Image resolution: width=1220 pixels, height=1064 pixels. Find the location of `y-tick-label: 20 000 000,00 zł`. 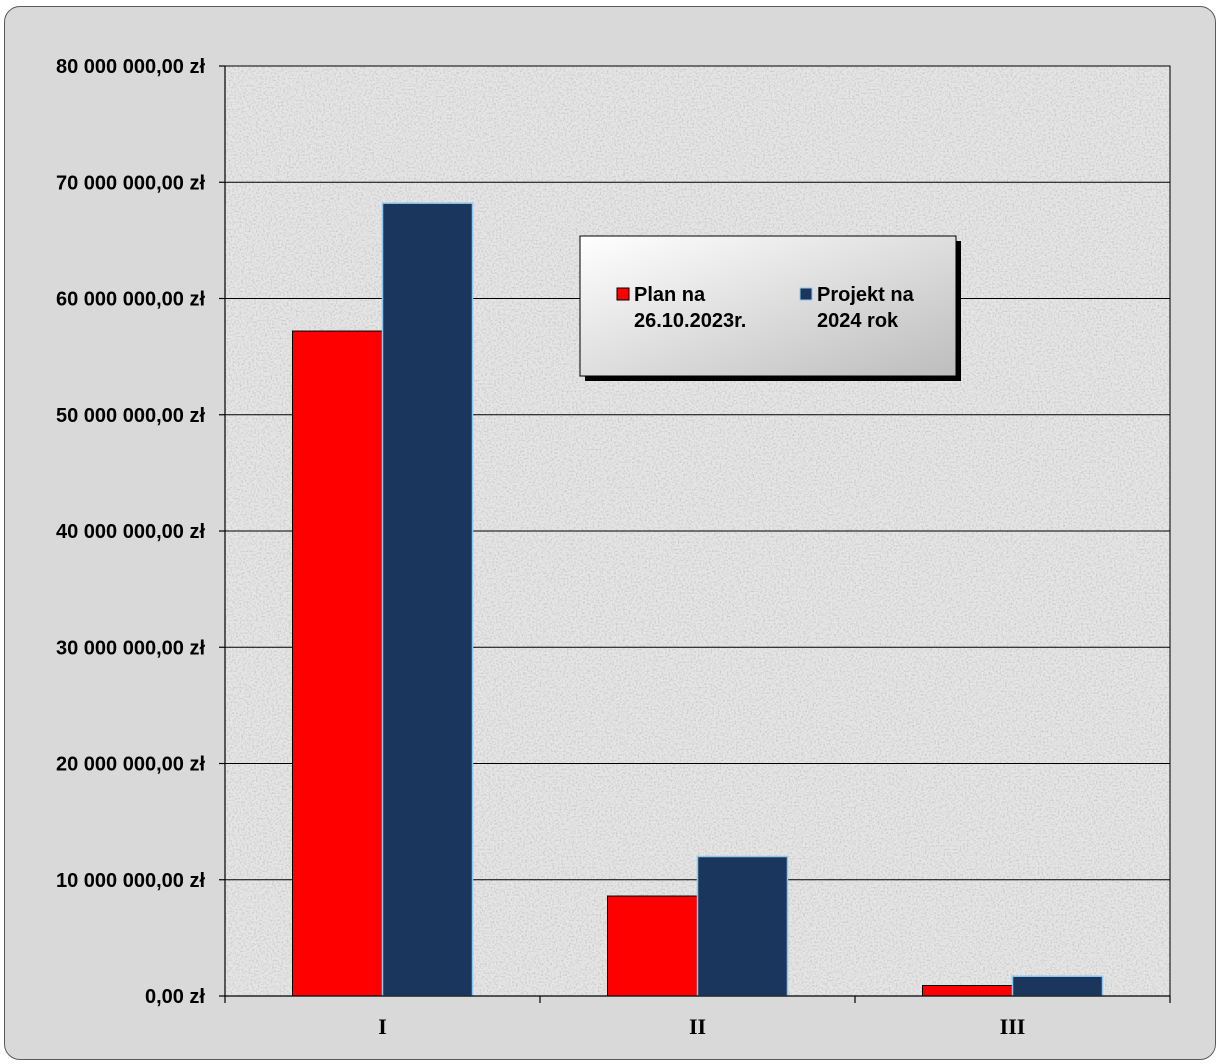

y-tick-label: 20 000 000,00 zł is located at coordinates (130, 765).